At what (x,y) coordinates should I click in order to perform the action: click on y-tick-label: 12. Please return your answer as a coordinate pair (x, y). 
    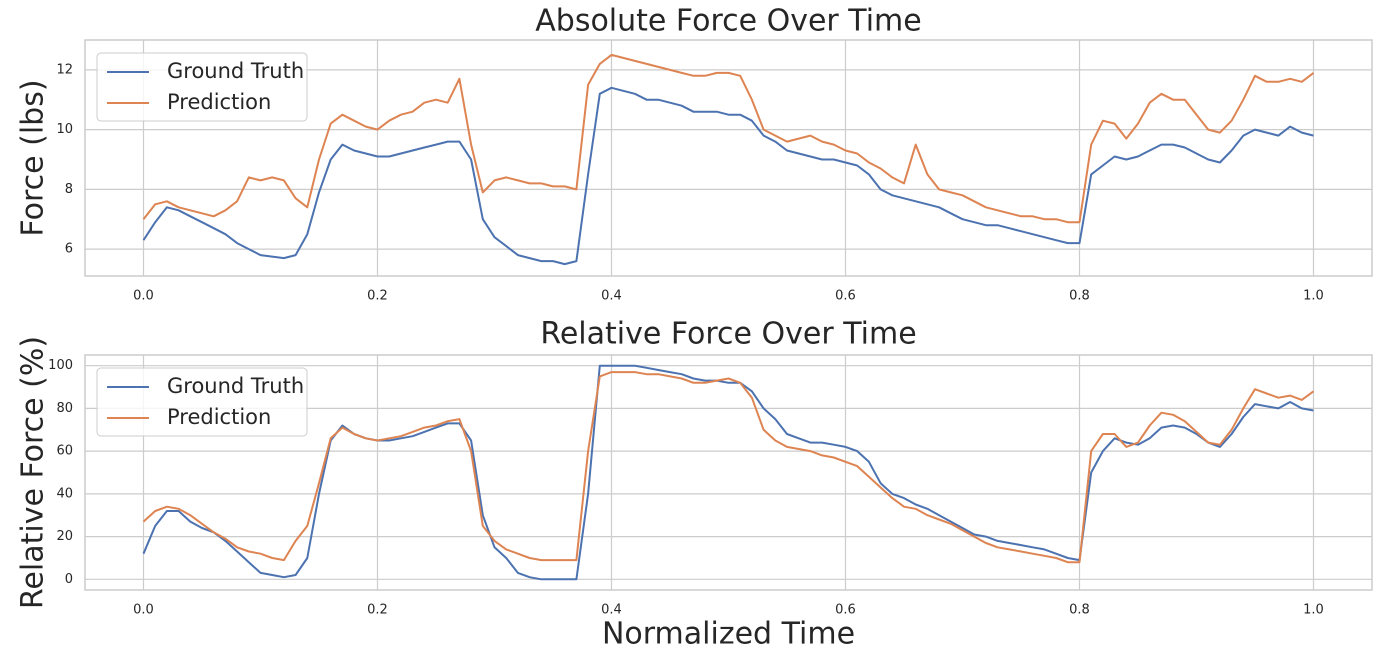
    Looking at the image, I should click on (64, 69).